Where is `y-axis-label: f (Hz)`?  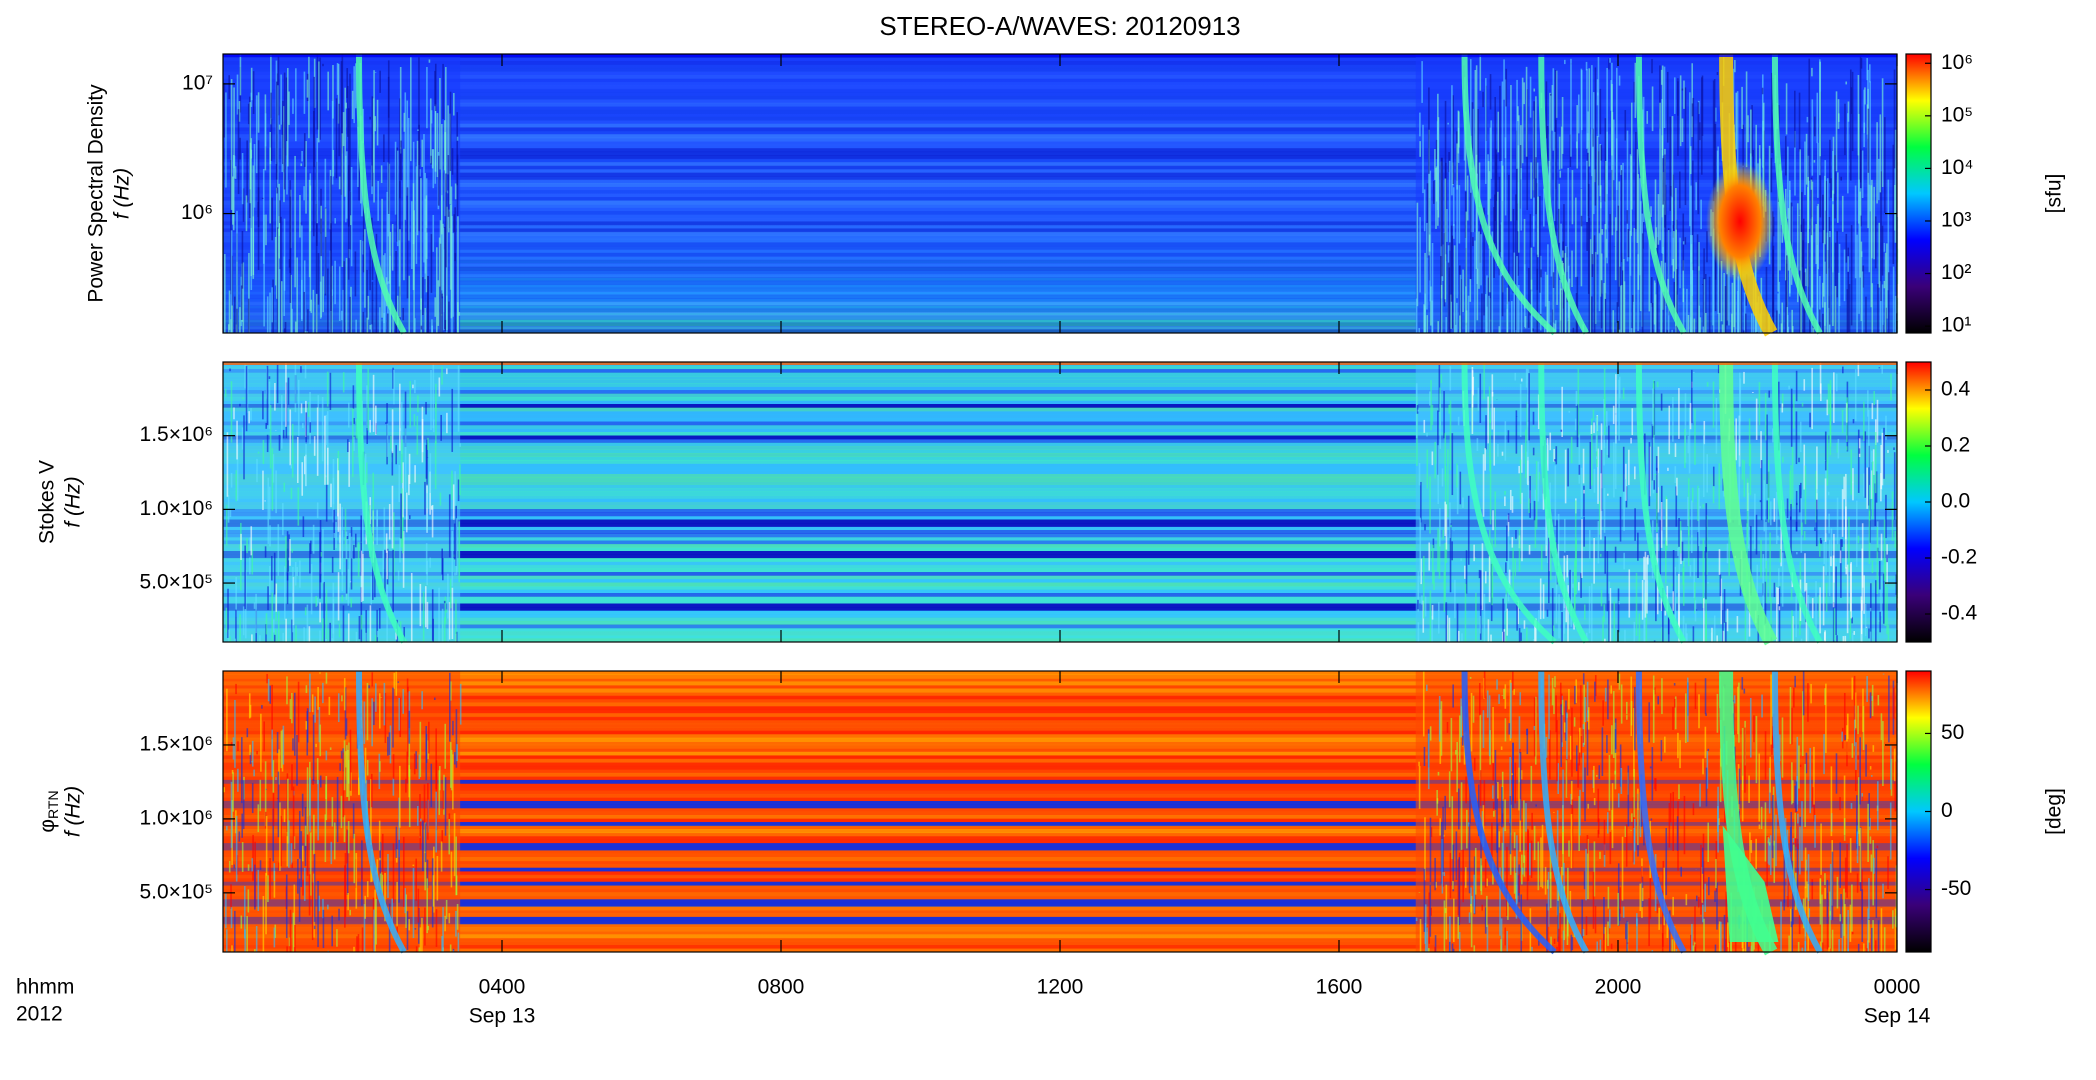
y-axis-label: f (Hz) is located at coordinates (73, 811).